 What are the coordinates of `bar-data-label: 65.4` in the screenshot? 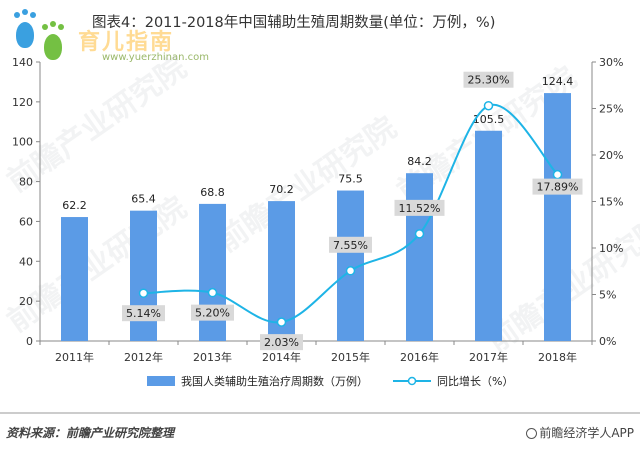 It's located at (143, 199).